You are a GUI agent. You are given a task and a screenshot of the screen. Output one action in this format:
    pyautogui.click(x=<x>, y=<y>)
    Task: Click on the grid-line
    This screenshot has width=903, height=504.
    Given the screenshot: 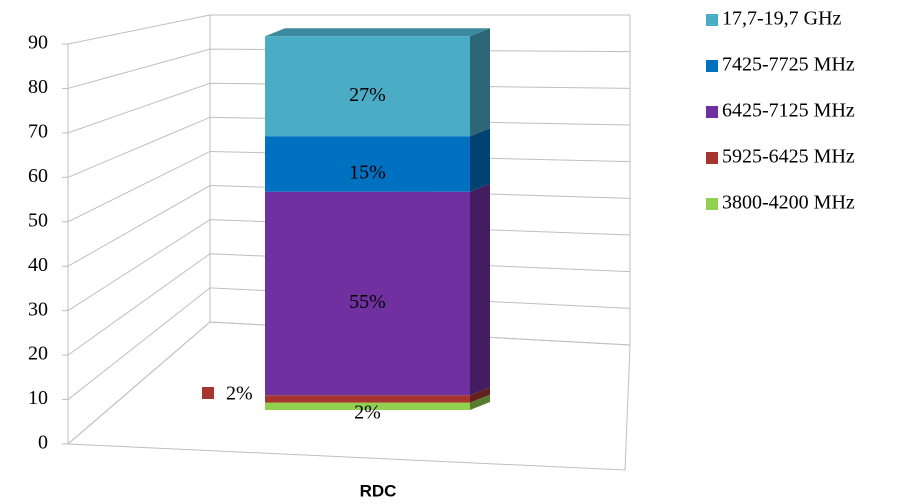 What is the action you would take?
    pyautogui.click(x=348, y=29)
    